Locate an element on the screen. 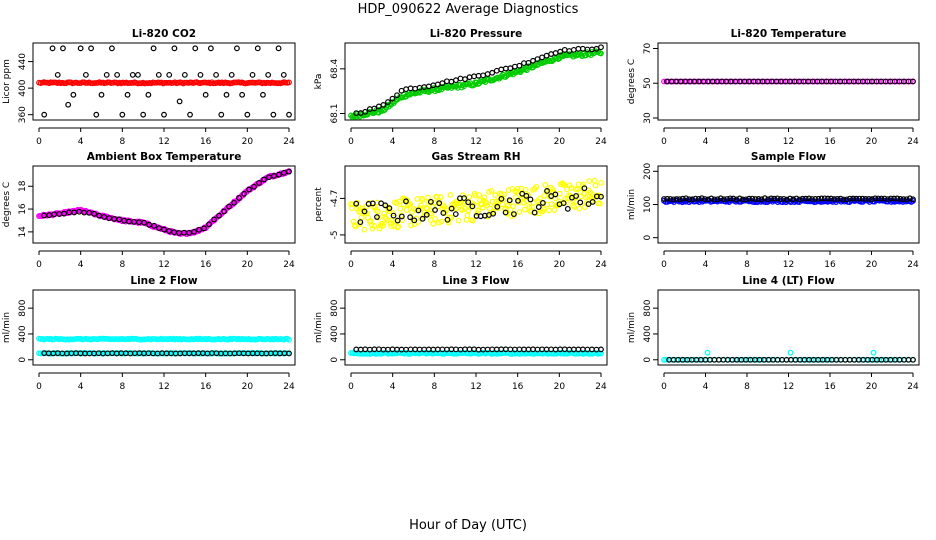 The image size is (936, 540). panel-title: Gas Stream RH is located at coordinates (475, 157).